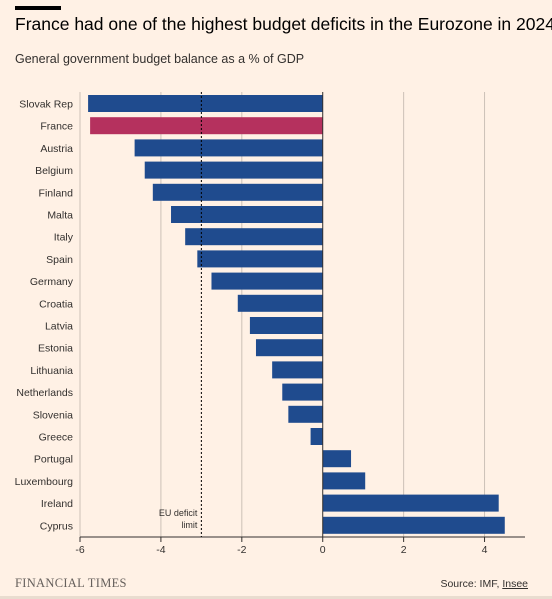  Describe the element at coordinates (206, 126) in the screenshot. I see `bar-france` at that location.